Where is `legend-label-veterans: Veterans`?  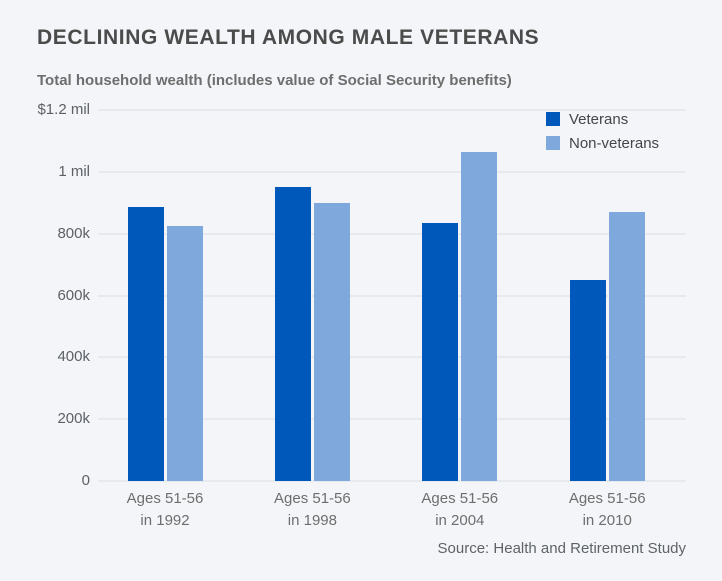
legend-label-veterans: Veterans is located at coordinates (599, 119).